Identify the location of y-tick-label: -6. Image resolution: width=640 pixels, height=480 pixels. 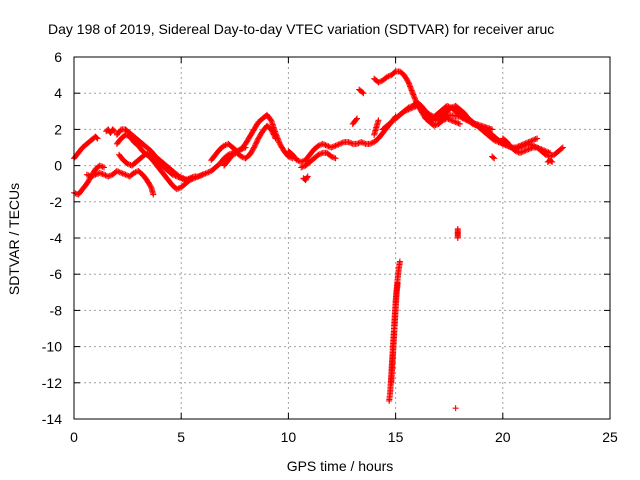
(56, 274).